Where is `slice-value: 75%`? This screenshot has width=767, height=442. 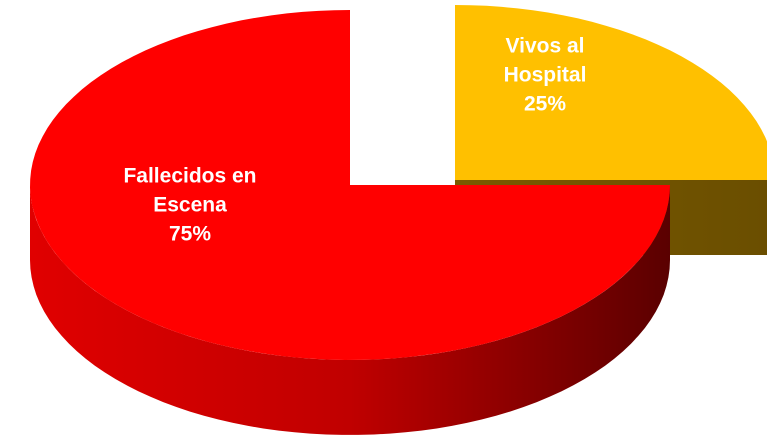 slice-value: 75% is located at coordinates (190, 234).